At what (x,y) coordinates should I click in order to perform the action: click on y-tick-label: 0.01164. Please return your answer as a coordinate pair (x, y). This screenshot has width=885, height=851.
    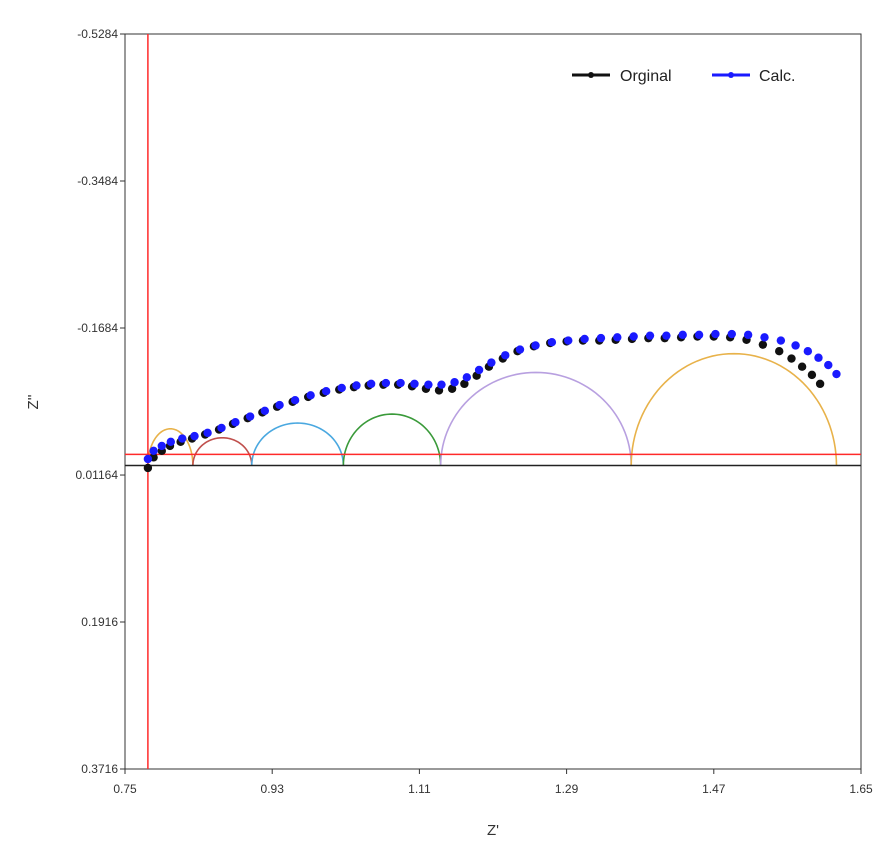
    Looking at the image, I should click on (97, 475).